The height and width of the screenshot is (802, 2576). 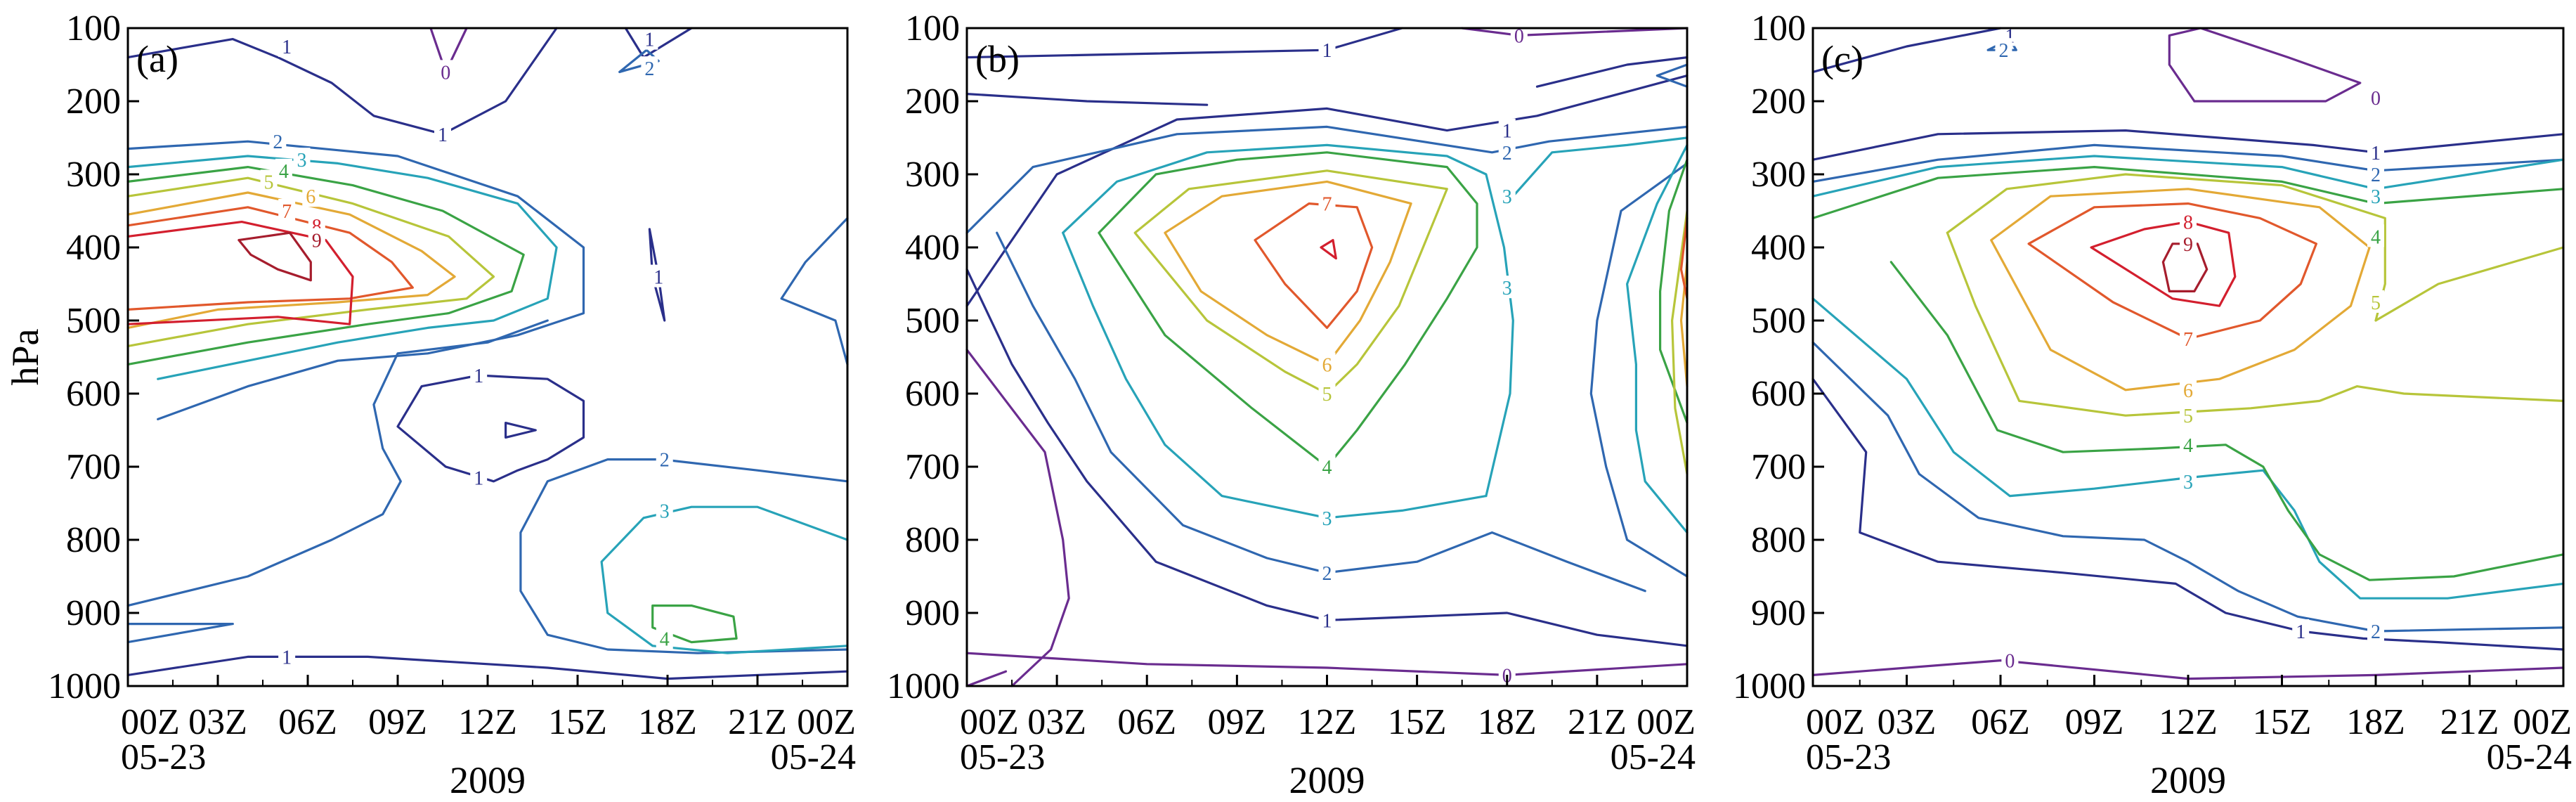 What do you see at coordinates (1056, 722) in the screenshot?
I see `x-tick-label: 03Z` at bounding box center [1056, 722].